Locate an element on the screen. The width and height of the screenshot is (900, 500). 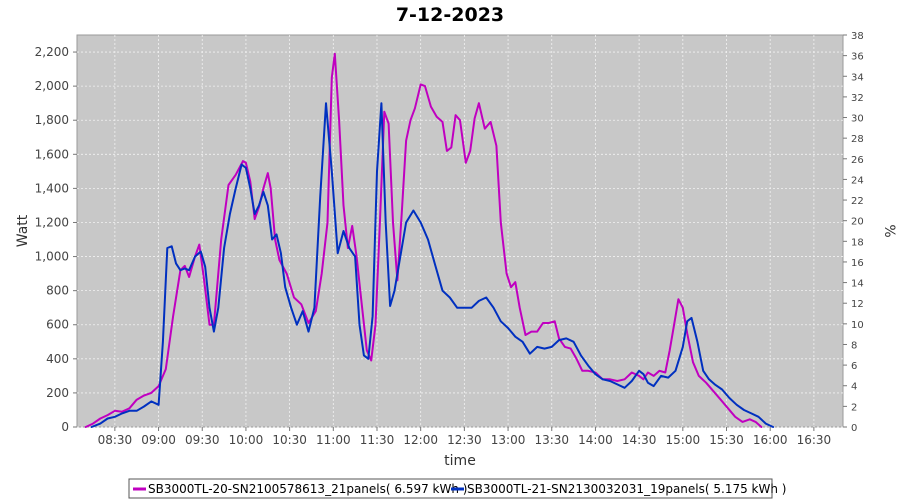
y-tick-label: 2,200 is located at coordinates (52, 52).